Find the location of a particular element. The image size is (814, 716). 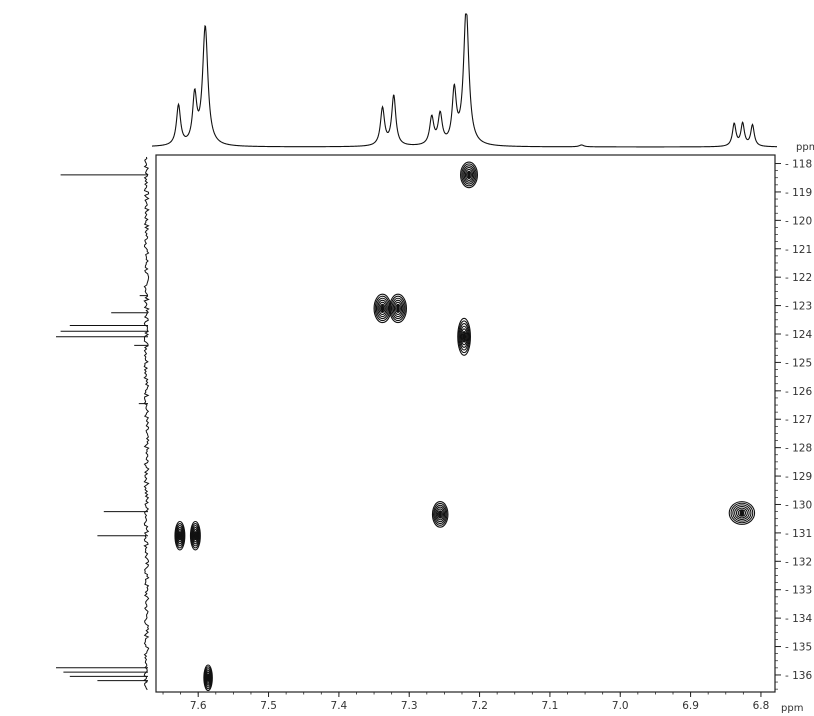

y-tick-label: - 130 is located at coordinates (798, 505).